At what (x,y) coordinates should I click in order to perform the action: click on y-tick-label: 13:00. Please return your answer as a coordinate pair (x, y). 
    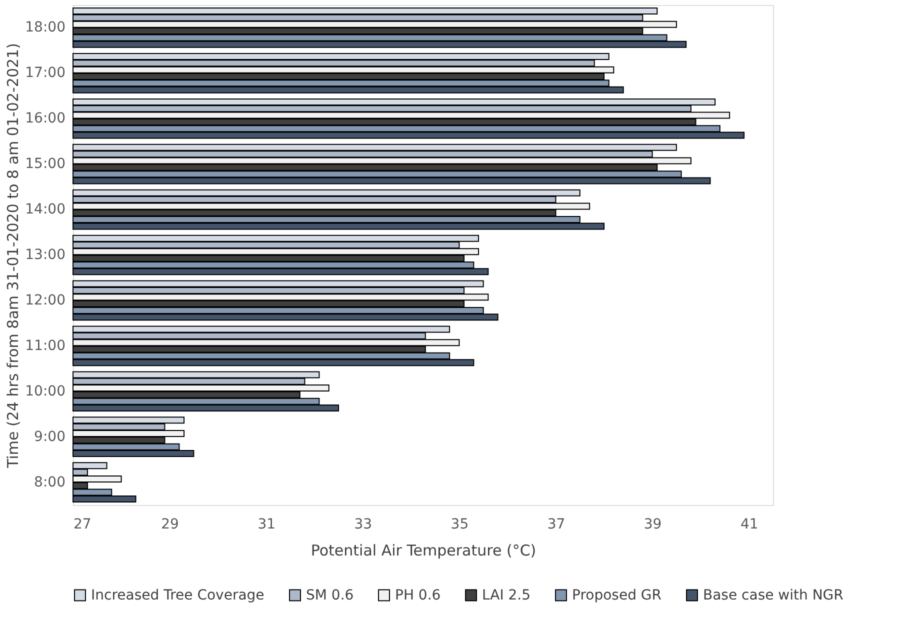
    Looking at the image, I should click on (45, 255).